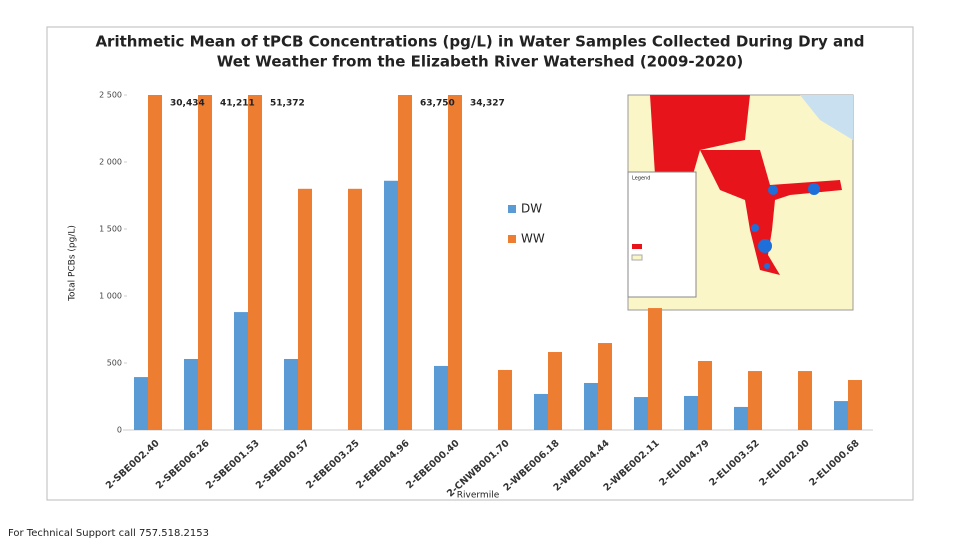 Image resolution: width=960 pixels, height=544 pixels. I want to click on x-tick-label: 2-ELI002.00, so click(784, 463).